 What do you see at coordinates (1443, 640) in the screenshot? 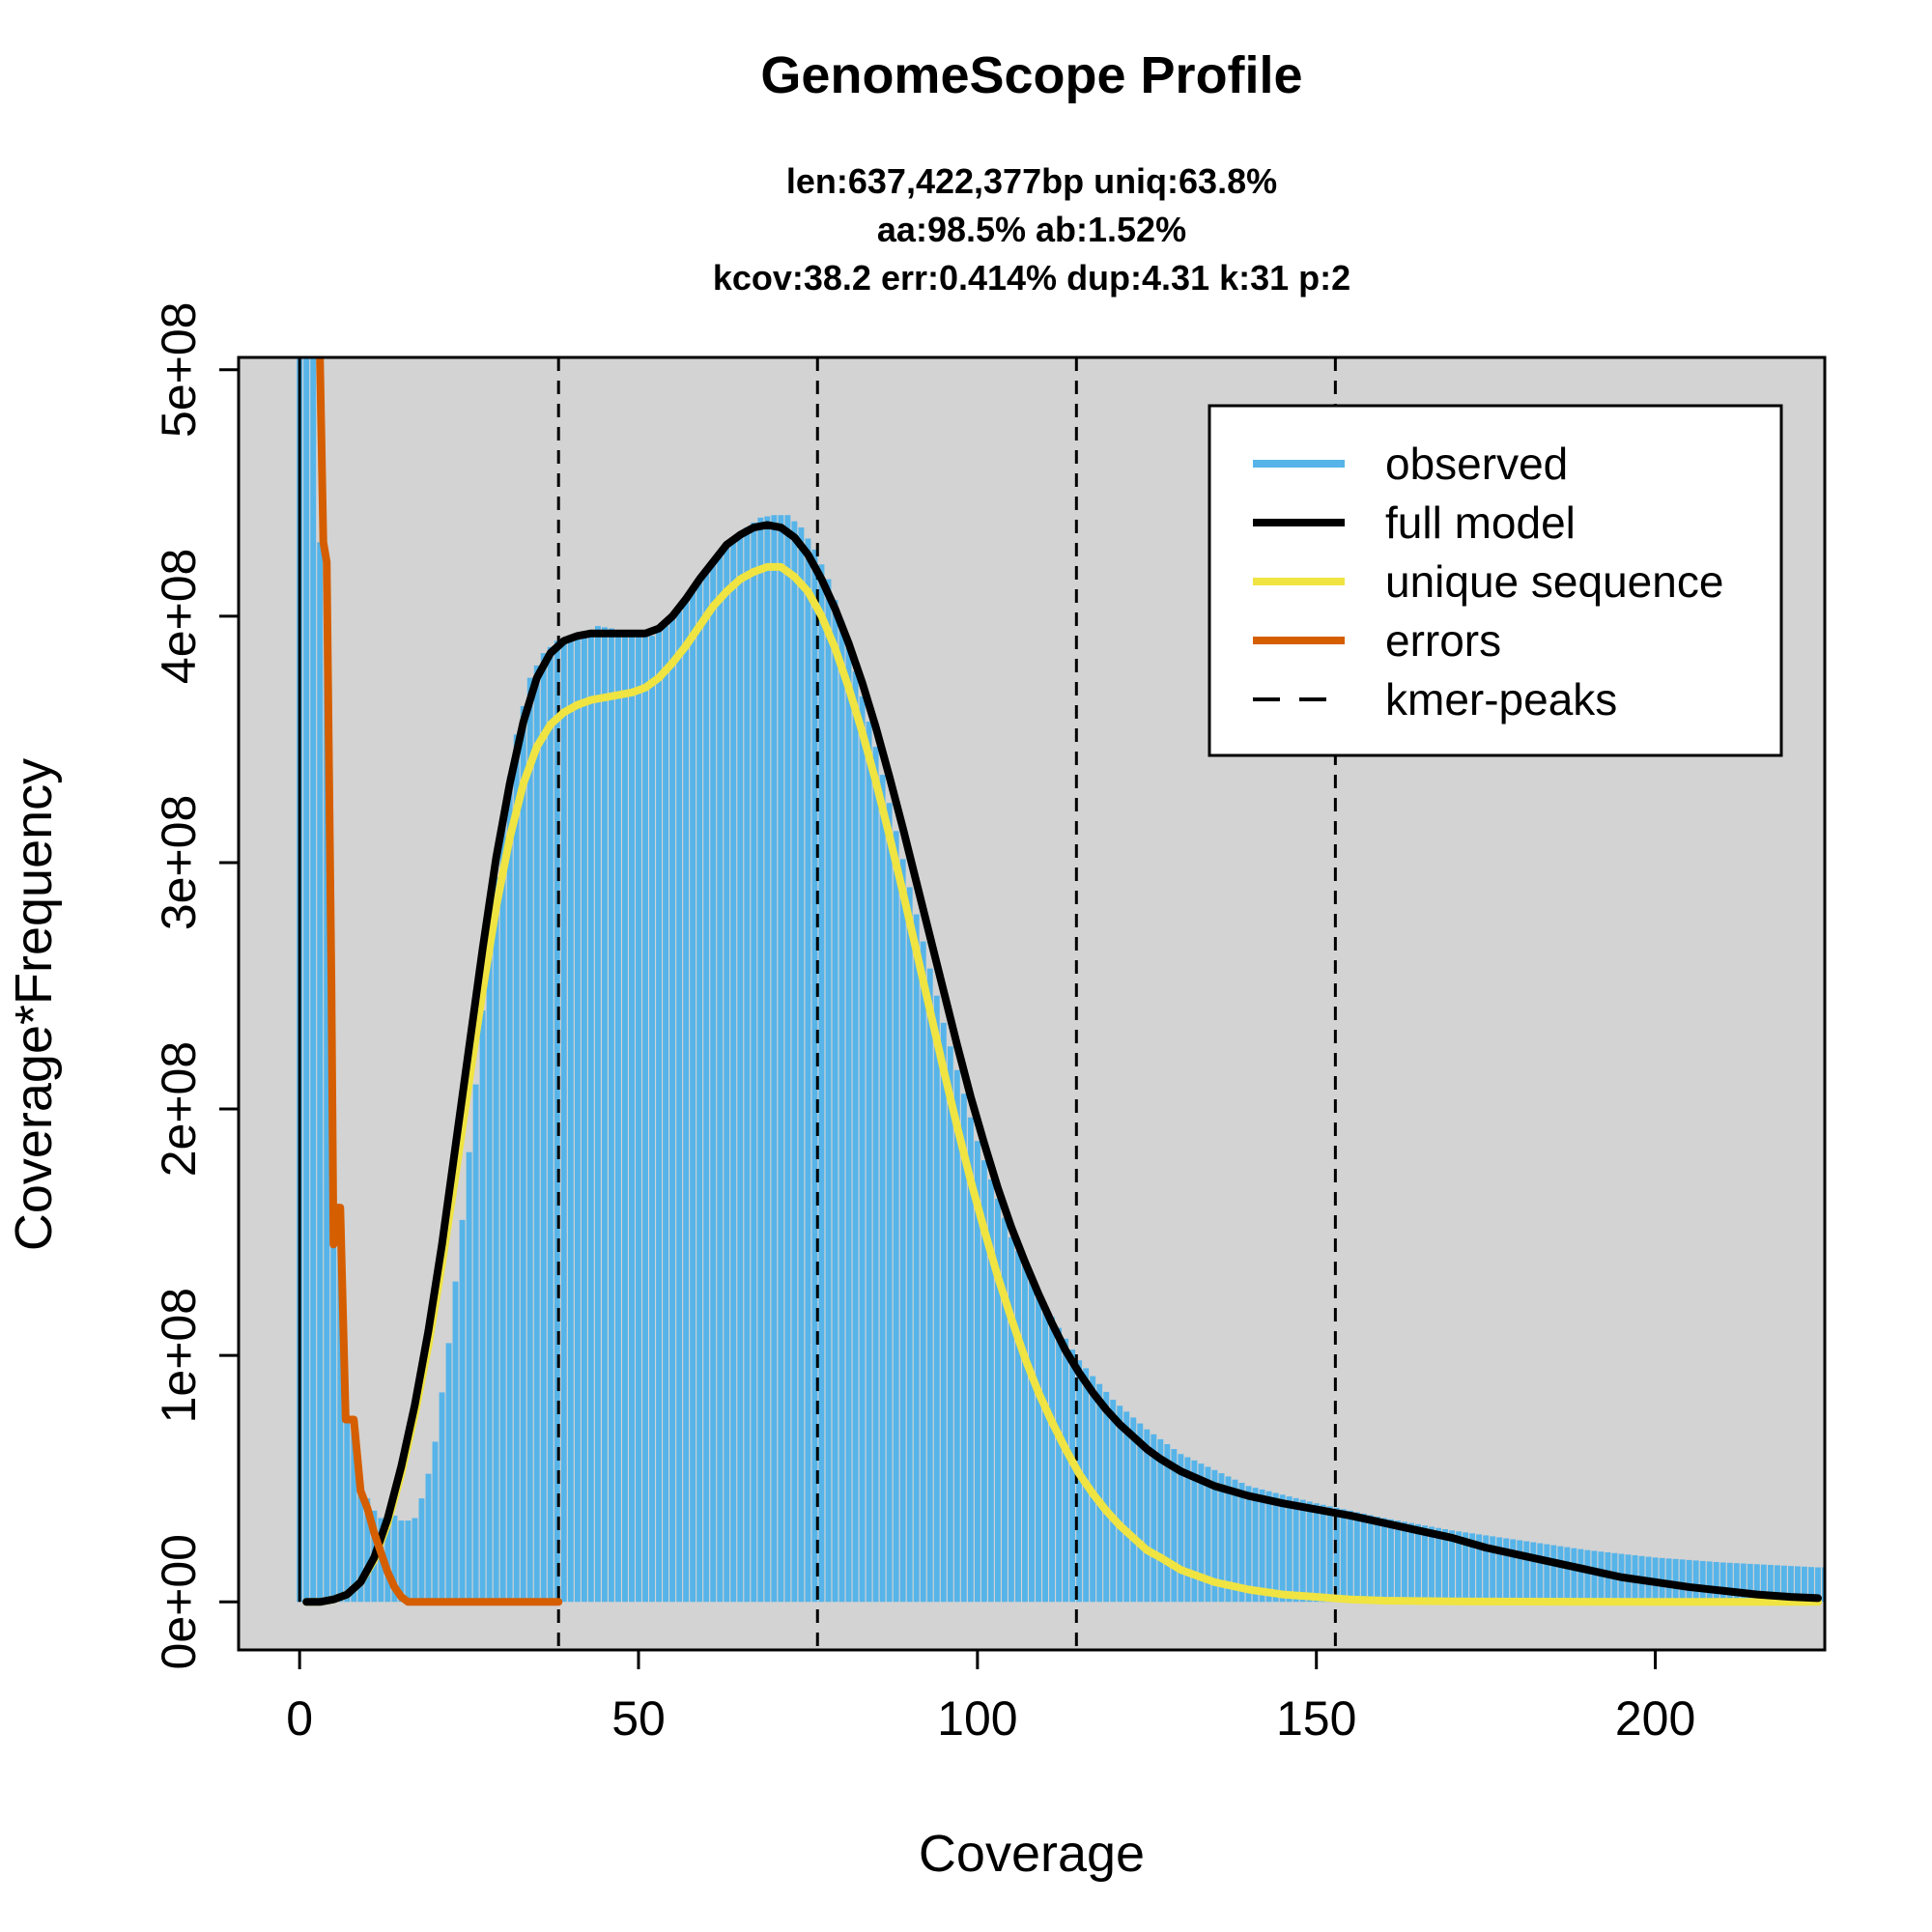
I see `legend-label: errors` at bounding box center [1443, 640].